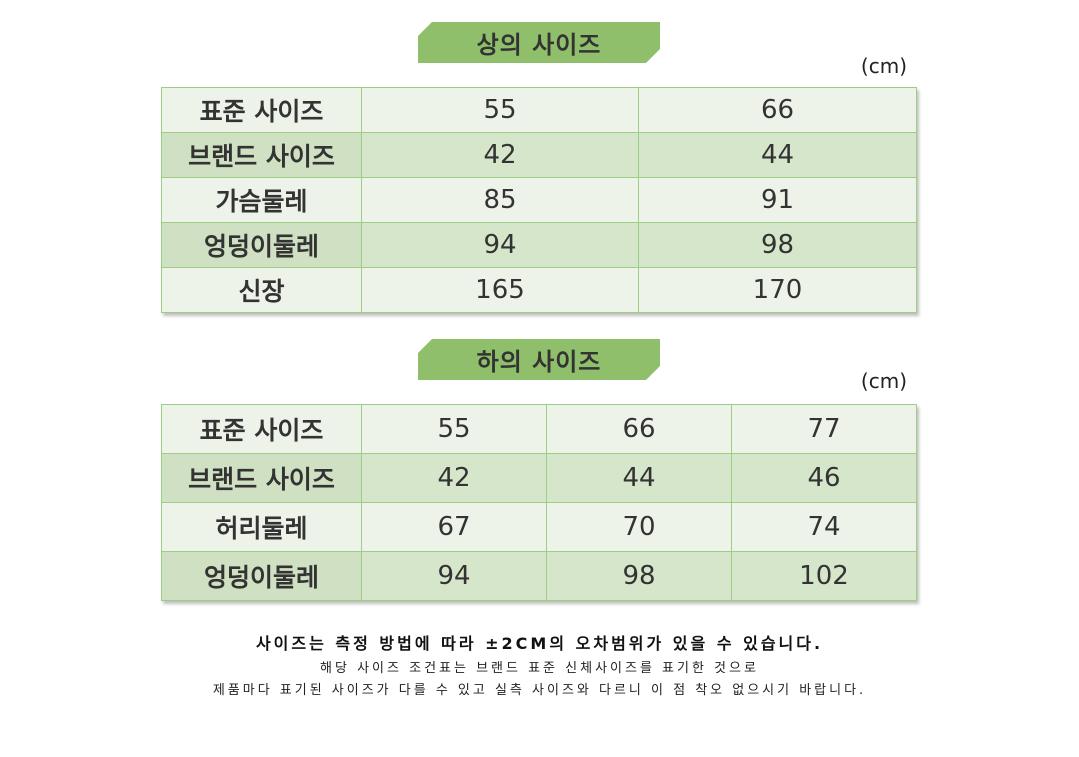  I want to click on table-row: 신장 165 170, so click(539, 290).